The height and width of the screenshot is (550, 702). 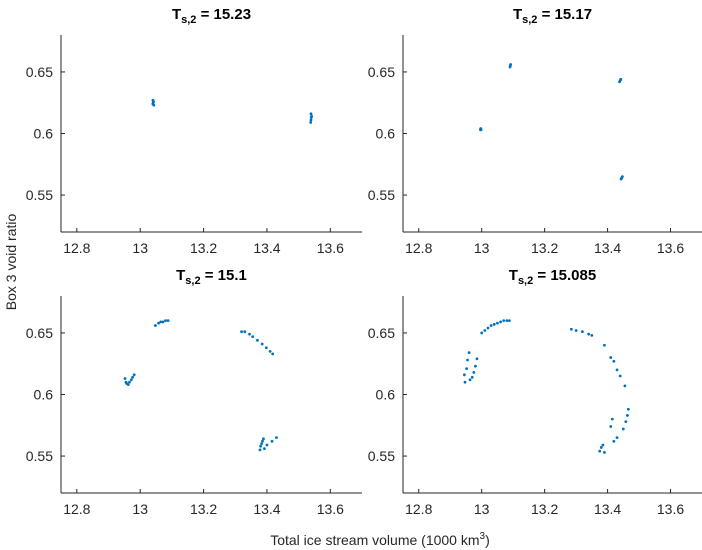 I want to click on x-axis-label: Total ice stream volume (1000 km3), so click(x=380, y=539).